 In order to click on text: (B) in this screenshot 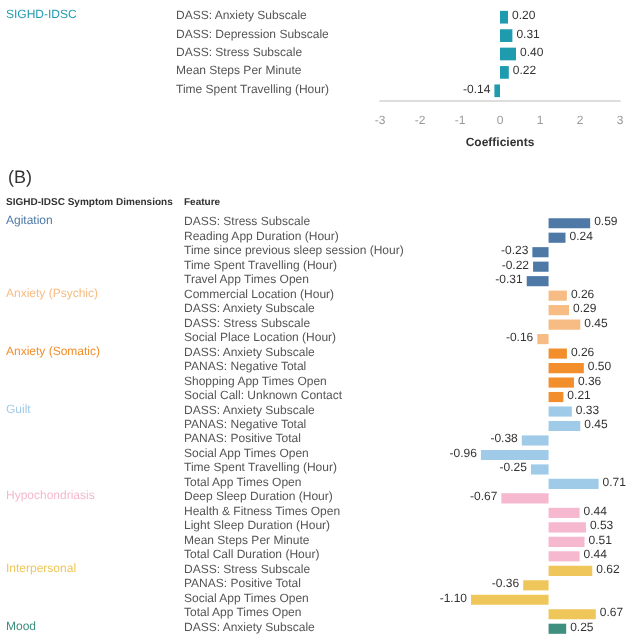, I will do `click(20, 177)`.